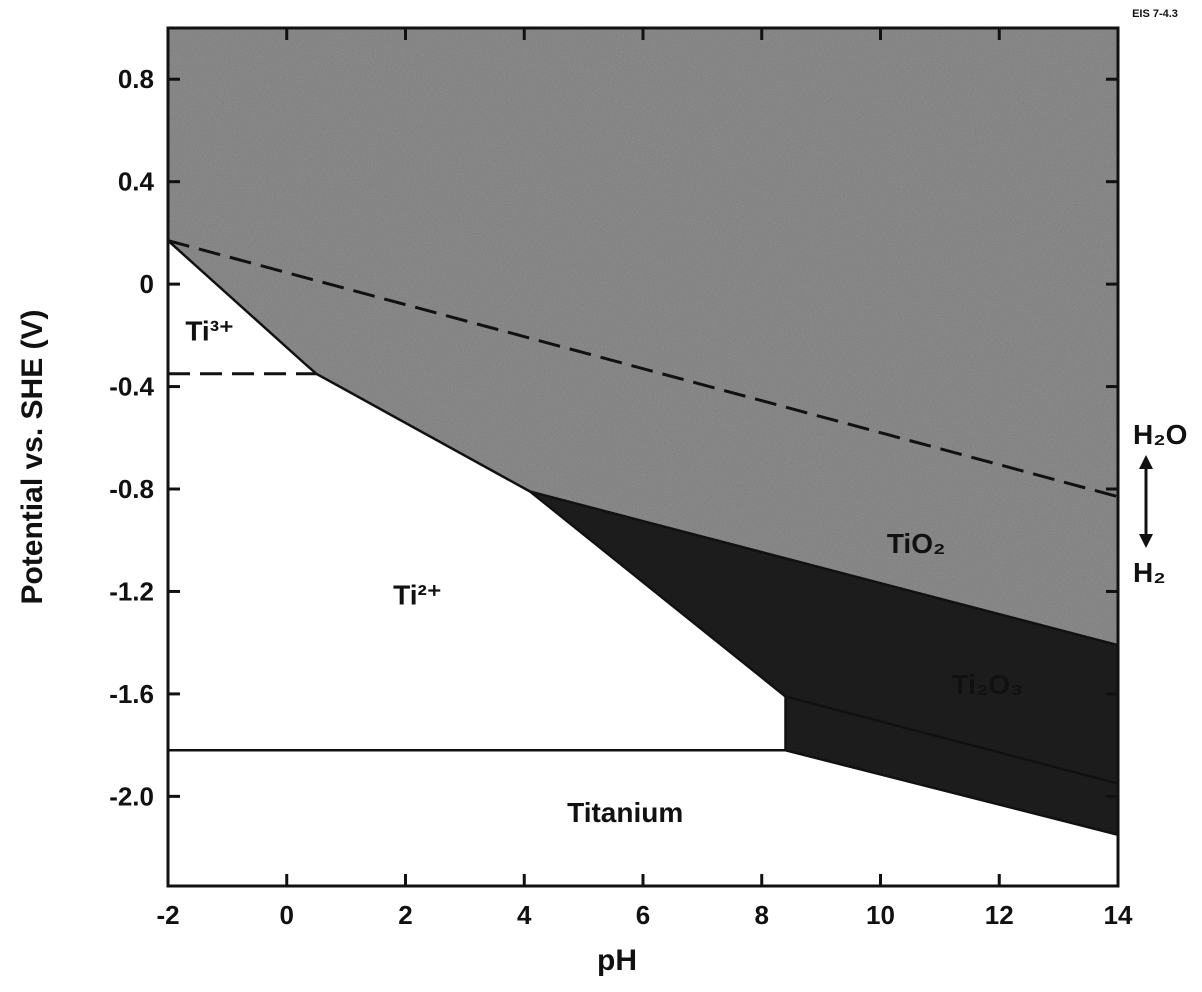 The image size is (1202, 992). Describe the element at coordinates (643, 915) in the screenshot. I see `x-tick-label: 6` at that location.